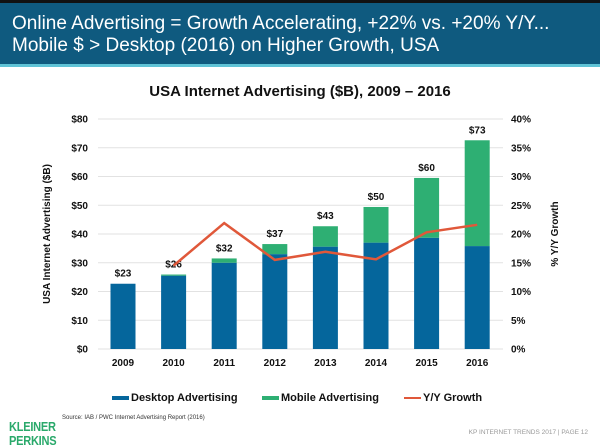 The image size is (600, 448). I want to click on total-label: $60, so click(426, 168).